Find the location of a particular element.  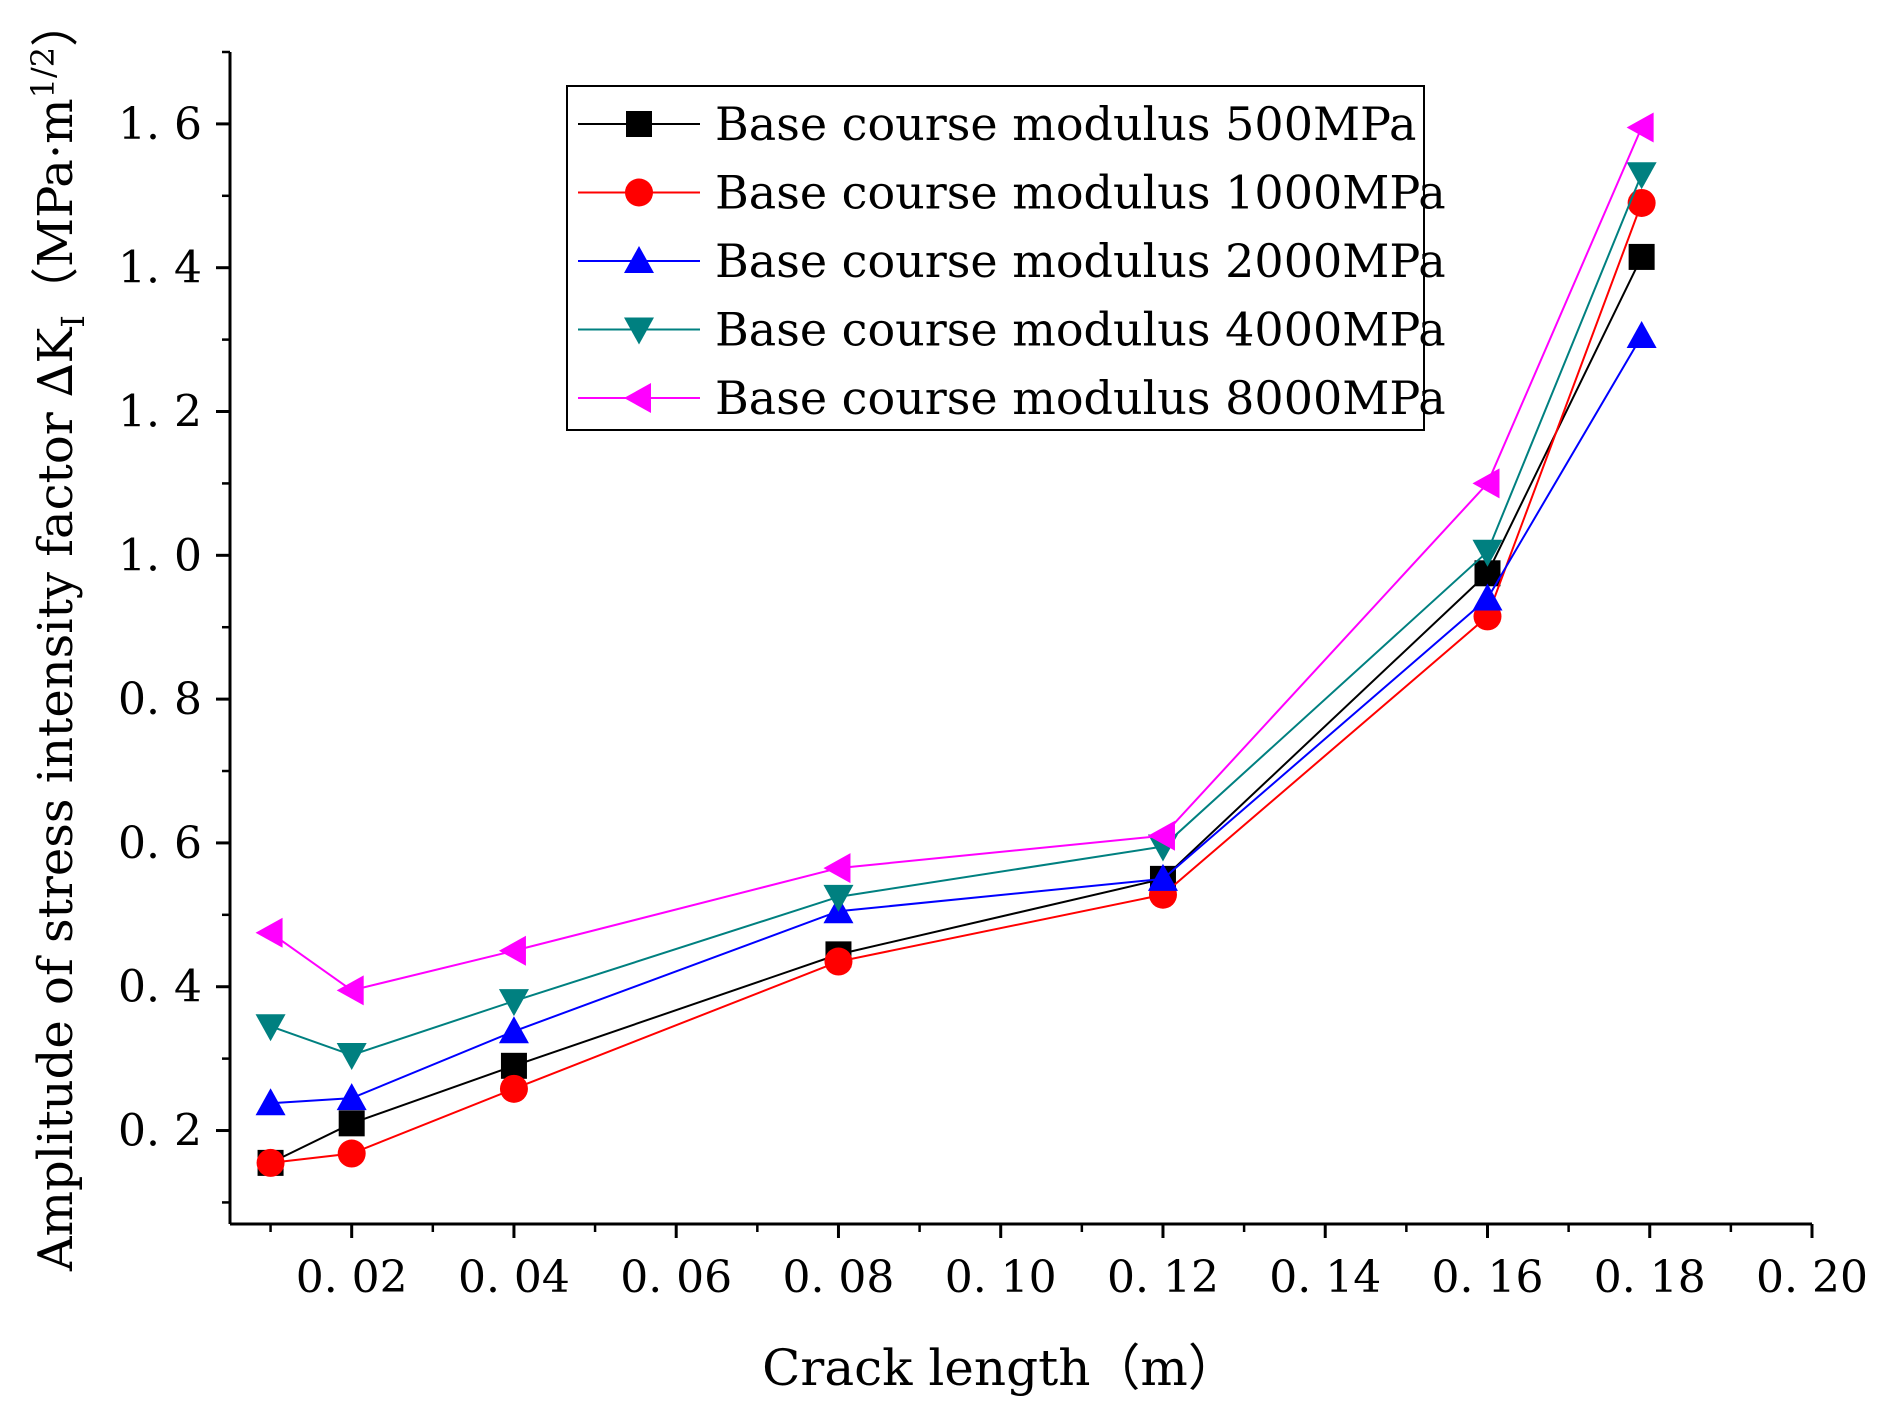

legend-entry-3: Base course modulus 2000MPa is located at coordinates (1012, 261).